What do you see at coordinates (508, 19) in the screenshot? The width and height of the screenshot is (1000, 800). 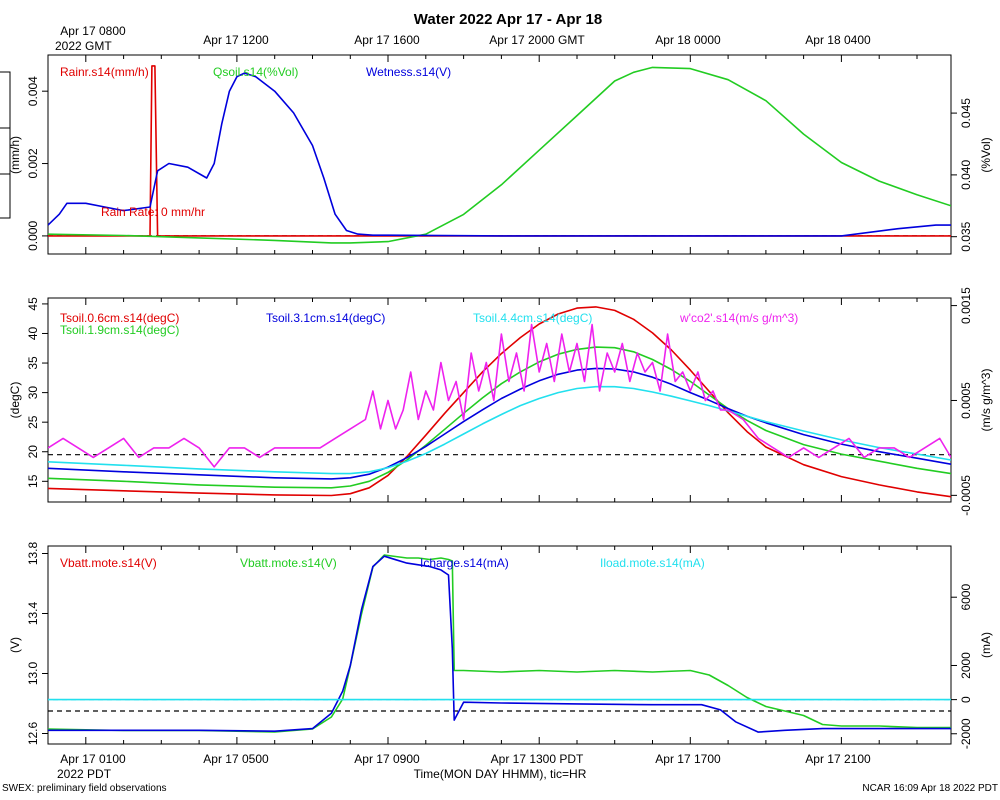 I see `chart-title: Water 2022 Apr 17 - Apr 18` at bounding box center [508, 19].